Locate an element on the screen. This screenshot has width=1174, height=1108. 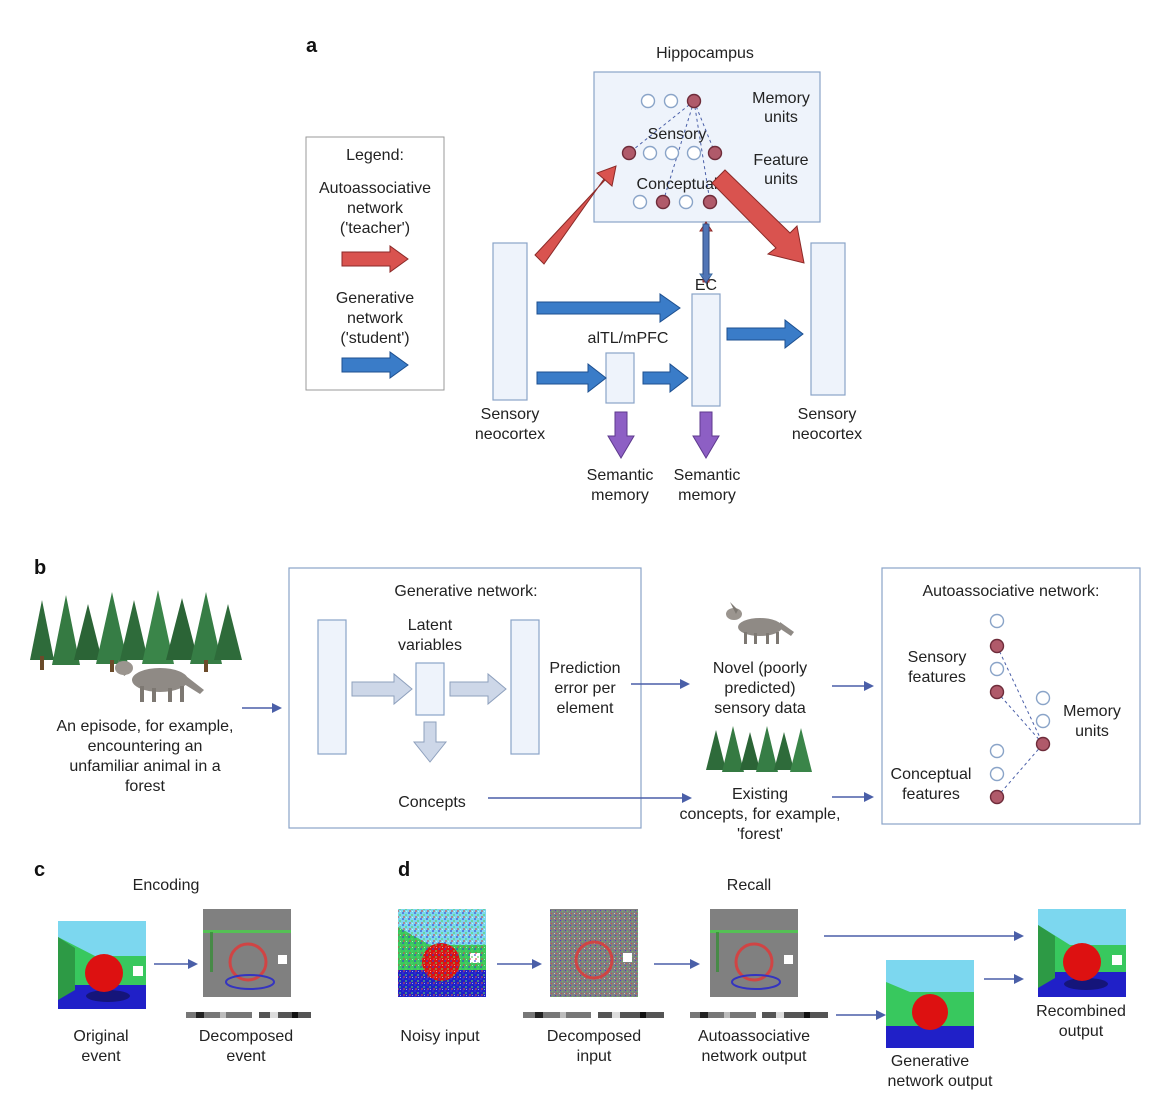
arrow-head-d3 is located at coordinates (1019, 936).